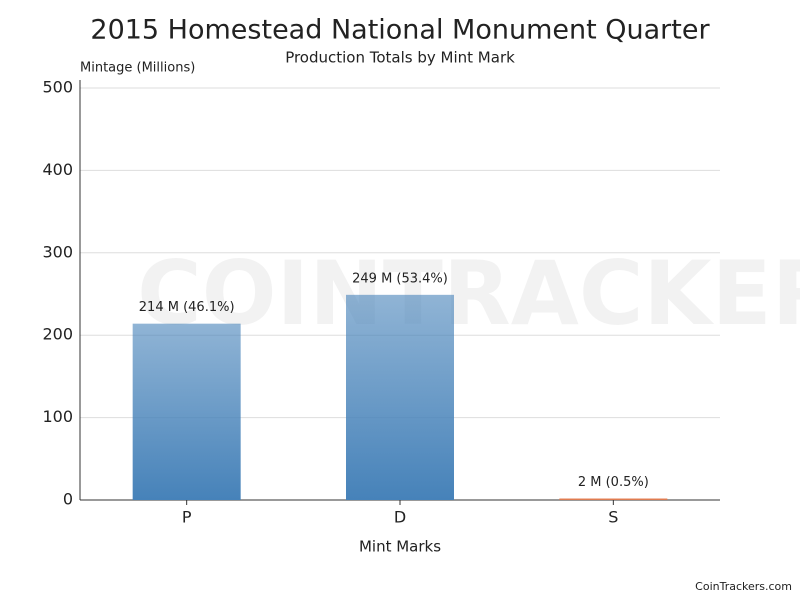  Describe the element at coordinates (400, 278) in the screenshot. I see `data-label: 249 M (53.4%)` at that location.